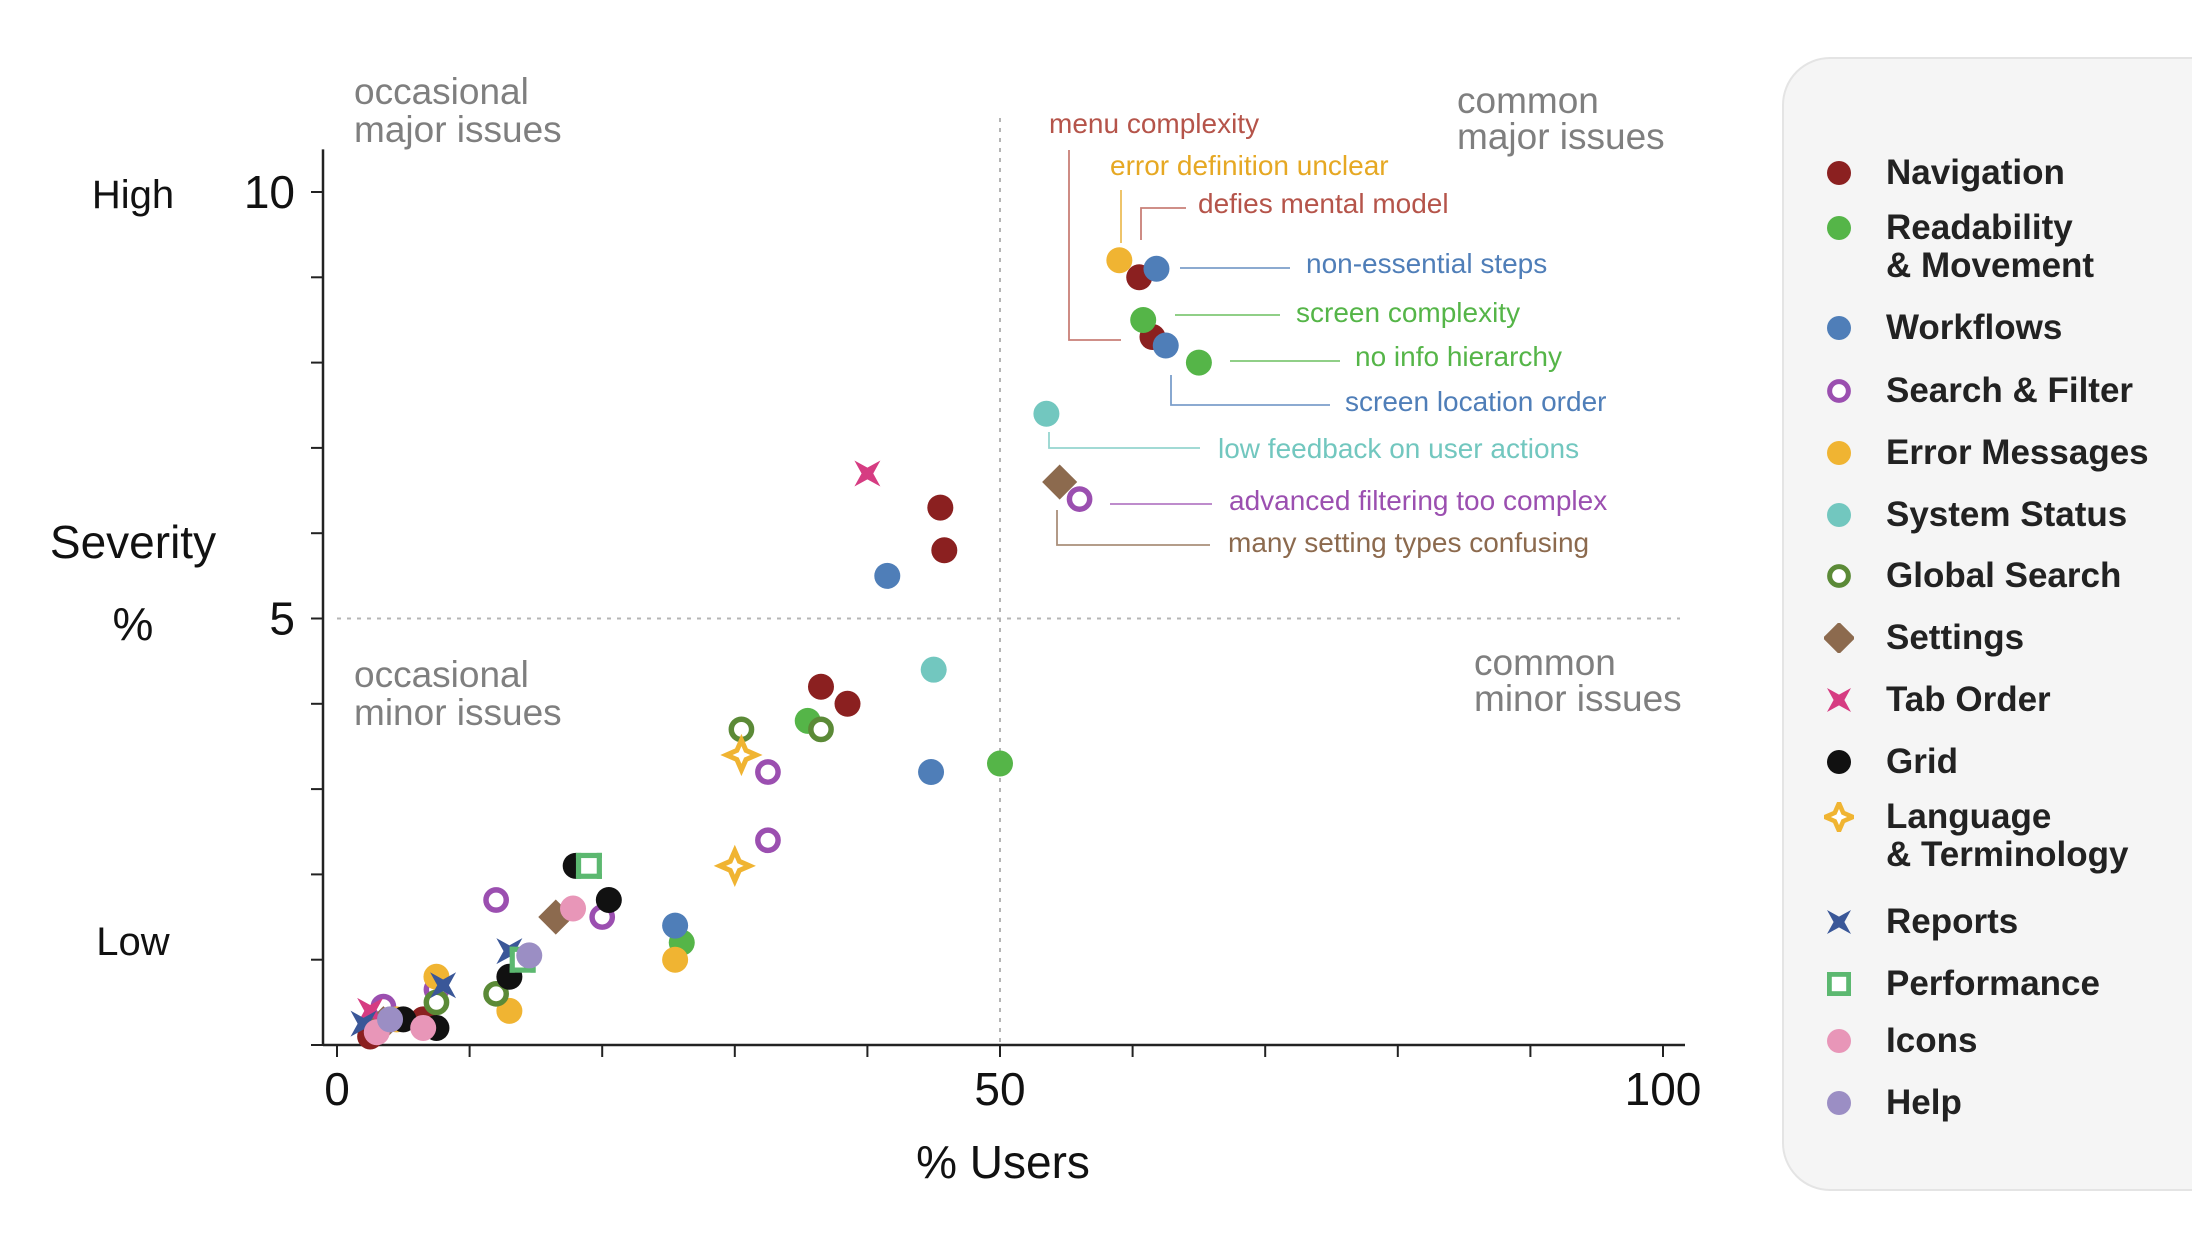 Image resolution: width=2192 pixels, height=1234 pixels. What do you see at coordinates (132, 942) in the screenshot?
I see `y-level-low-label: Low` at bounding box center [132, 942].